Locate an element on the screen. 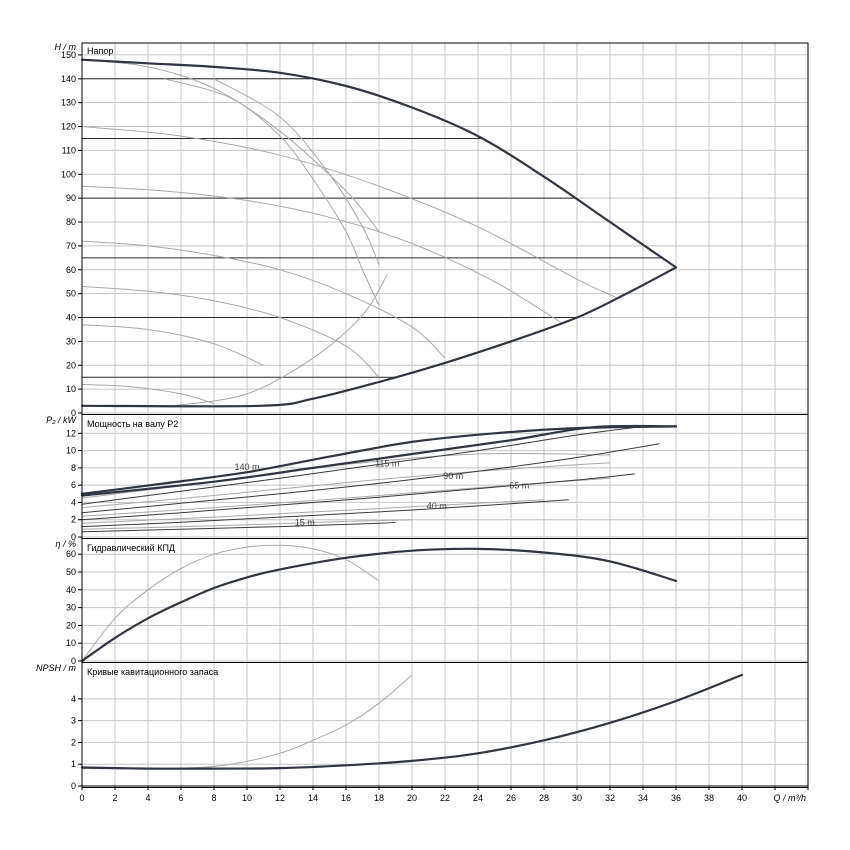 This screenshot has width=850, height=850. power-curve-label: 115 m is located at coordinates (387, 464).